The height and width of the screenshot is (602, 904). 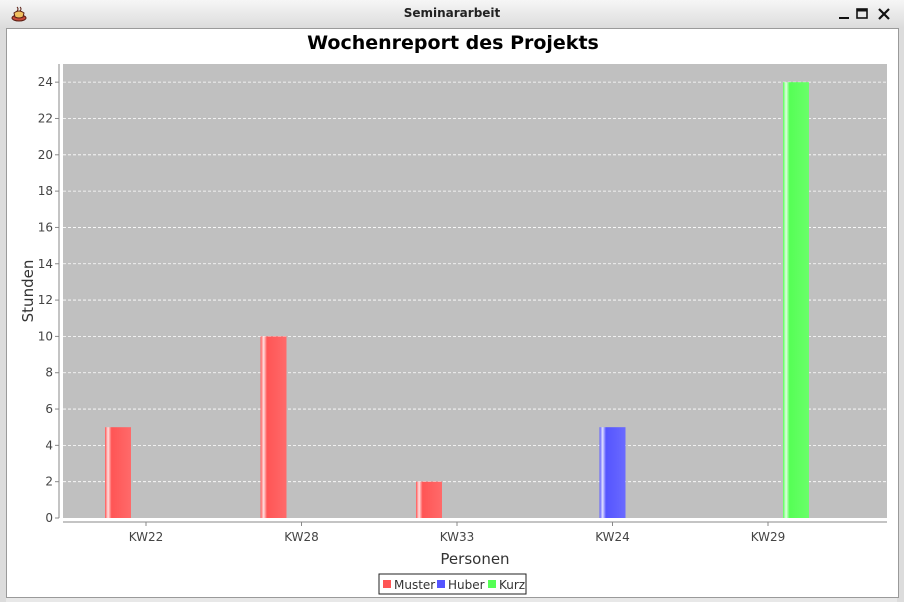 I want to click on y-tick-label: 22, so click(x=45, y=118).